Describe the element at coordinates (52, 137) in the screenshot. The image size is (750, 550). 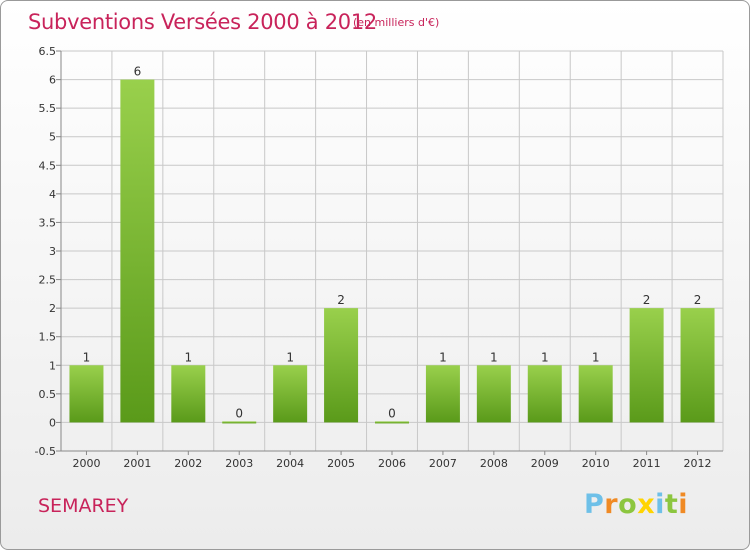
I see `y-tick-label: 5` at that location.